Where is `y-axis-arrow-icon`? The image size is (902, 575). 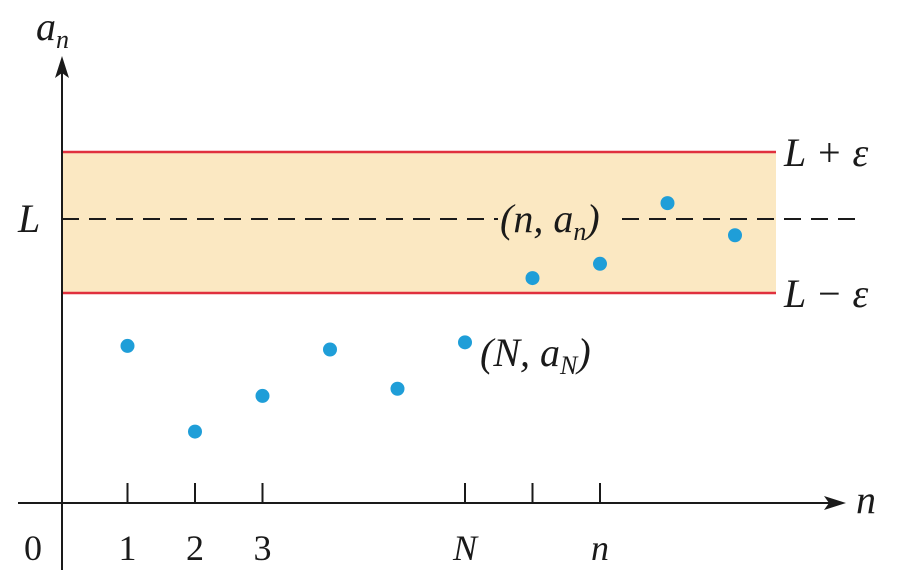 y-axis-arrow-icon is located at coordinates (62, 67).